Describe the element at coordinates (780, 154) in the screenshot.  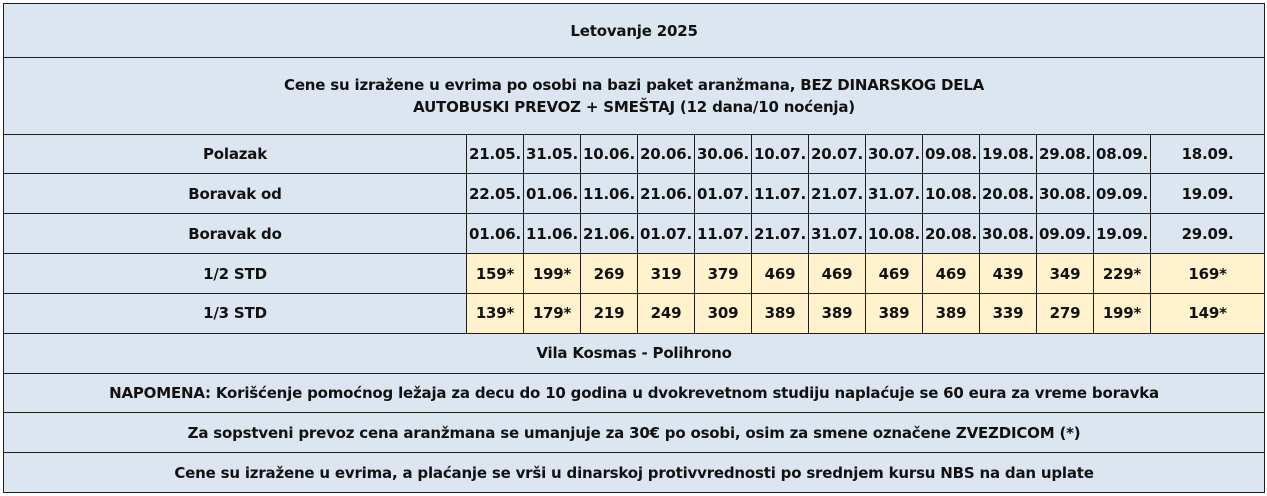
I see `date-cell: 10.07.` at that location.